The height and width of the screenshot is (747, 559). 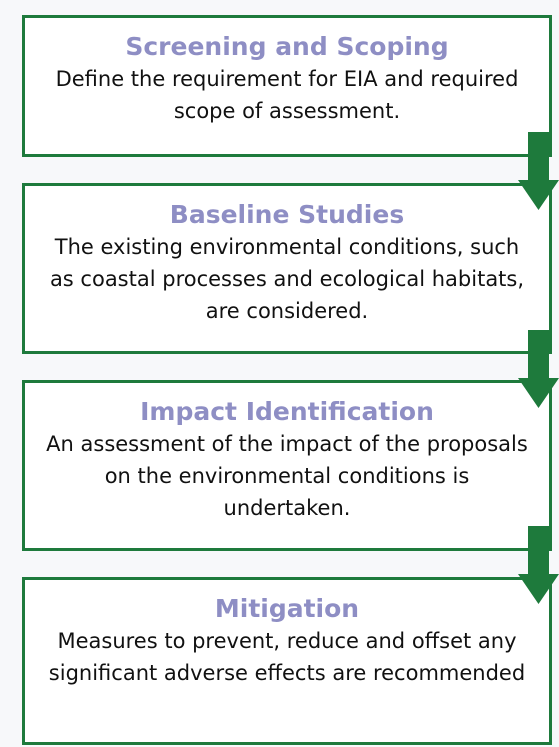 What do you see at coordinates (287, 411) in the screenshot?
I see `step-title: Impact Identification` at bounding box center [287, 411].